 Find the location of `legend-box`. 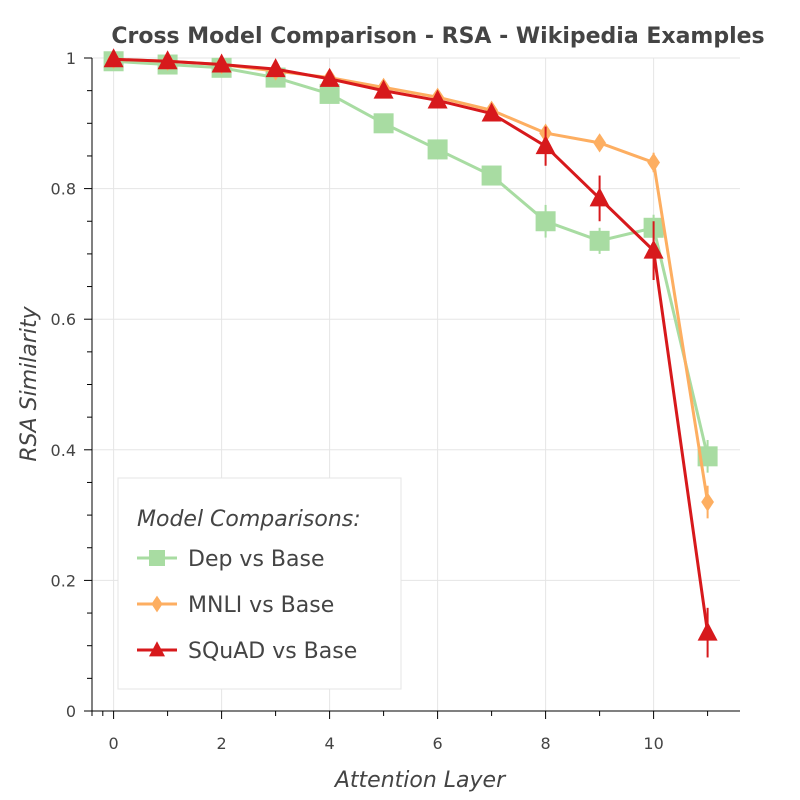

legend-box is located at coordinates (259, 583).